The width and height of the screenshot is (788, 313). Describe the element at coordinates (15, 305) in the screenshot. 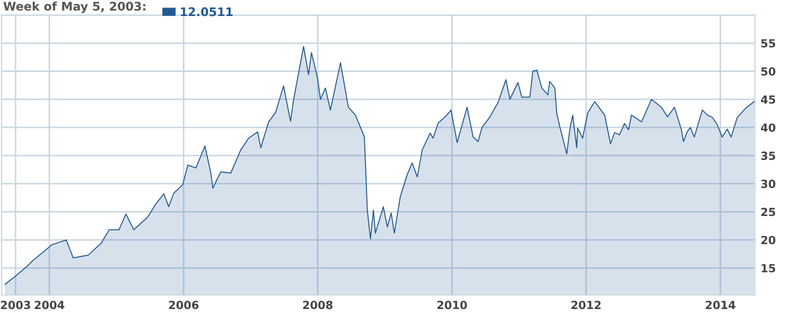

I see `x-tick-label: 2003` at that location.